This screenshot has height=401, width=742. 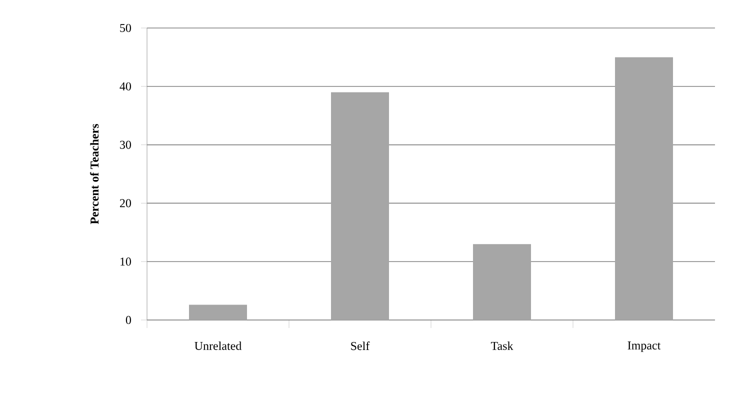 I want to click on x-tick-label: Unrelated, so click(x=218, y=346).